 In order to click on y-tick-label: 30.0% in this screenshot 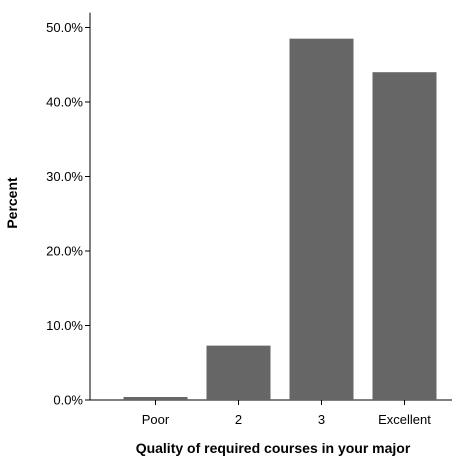, I will do `click(64, 176)`.